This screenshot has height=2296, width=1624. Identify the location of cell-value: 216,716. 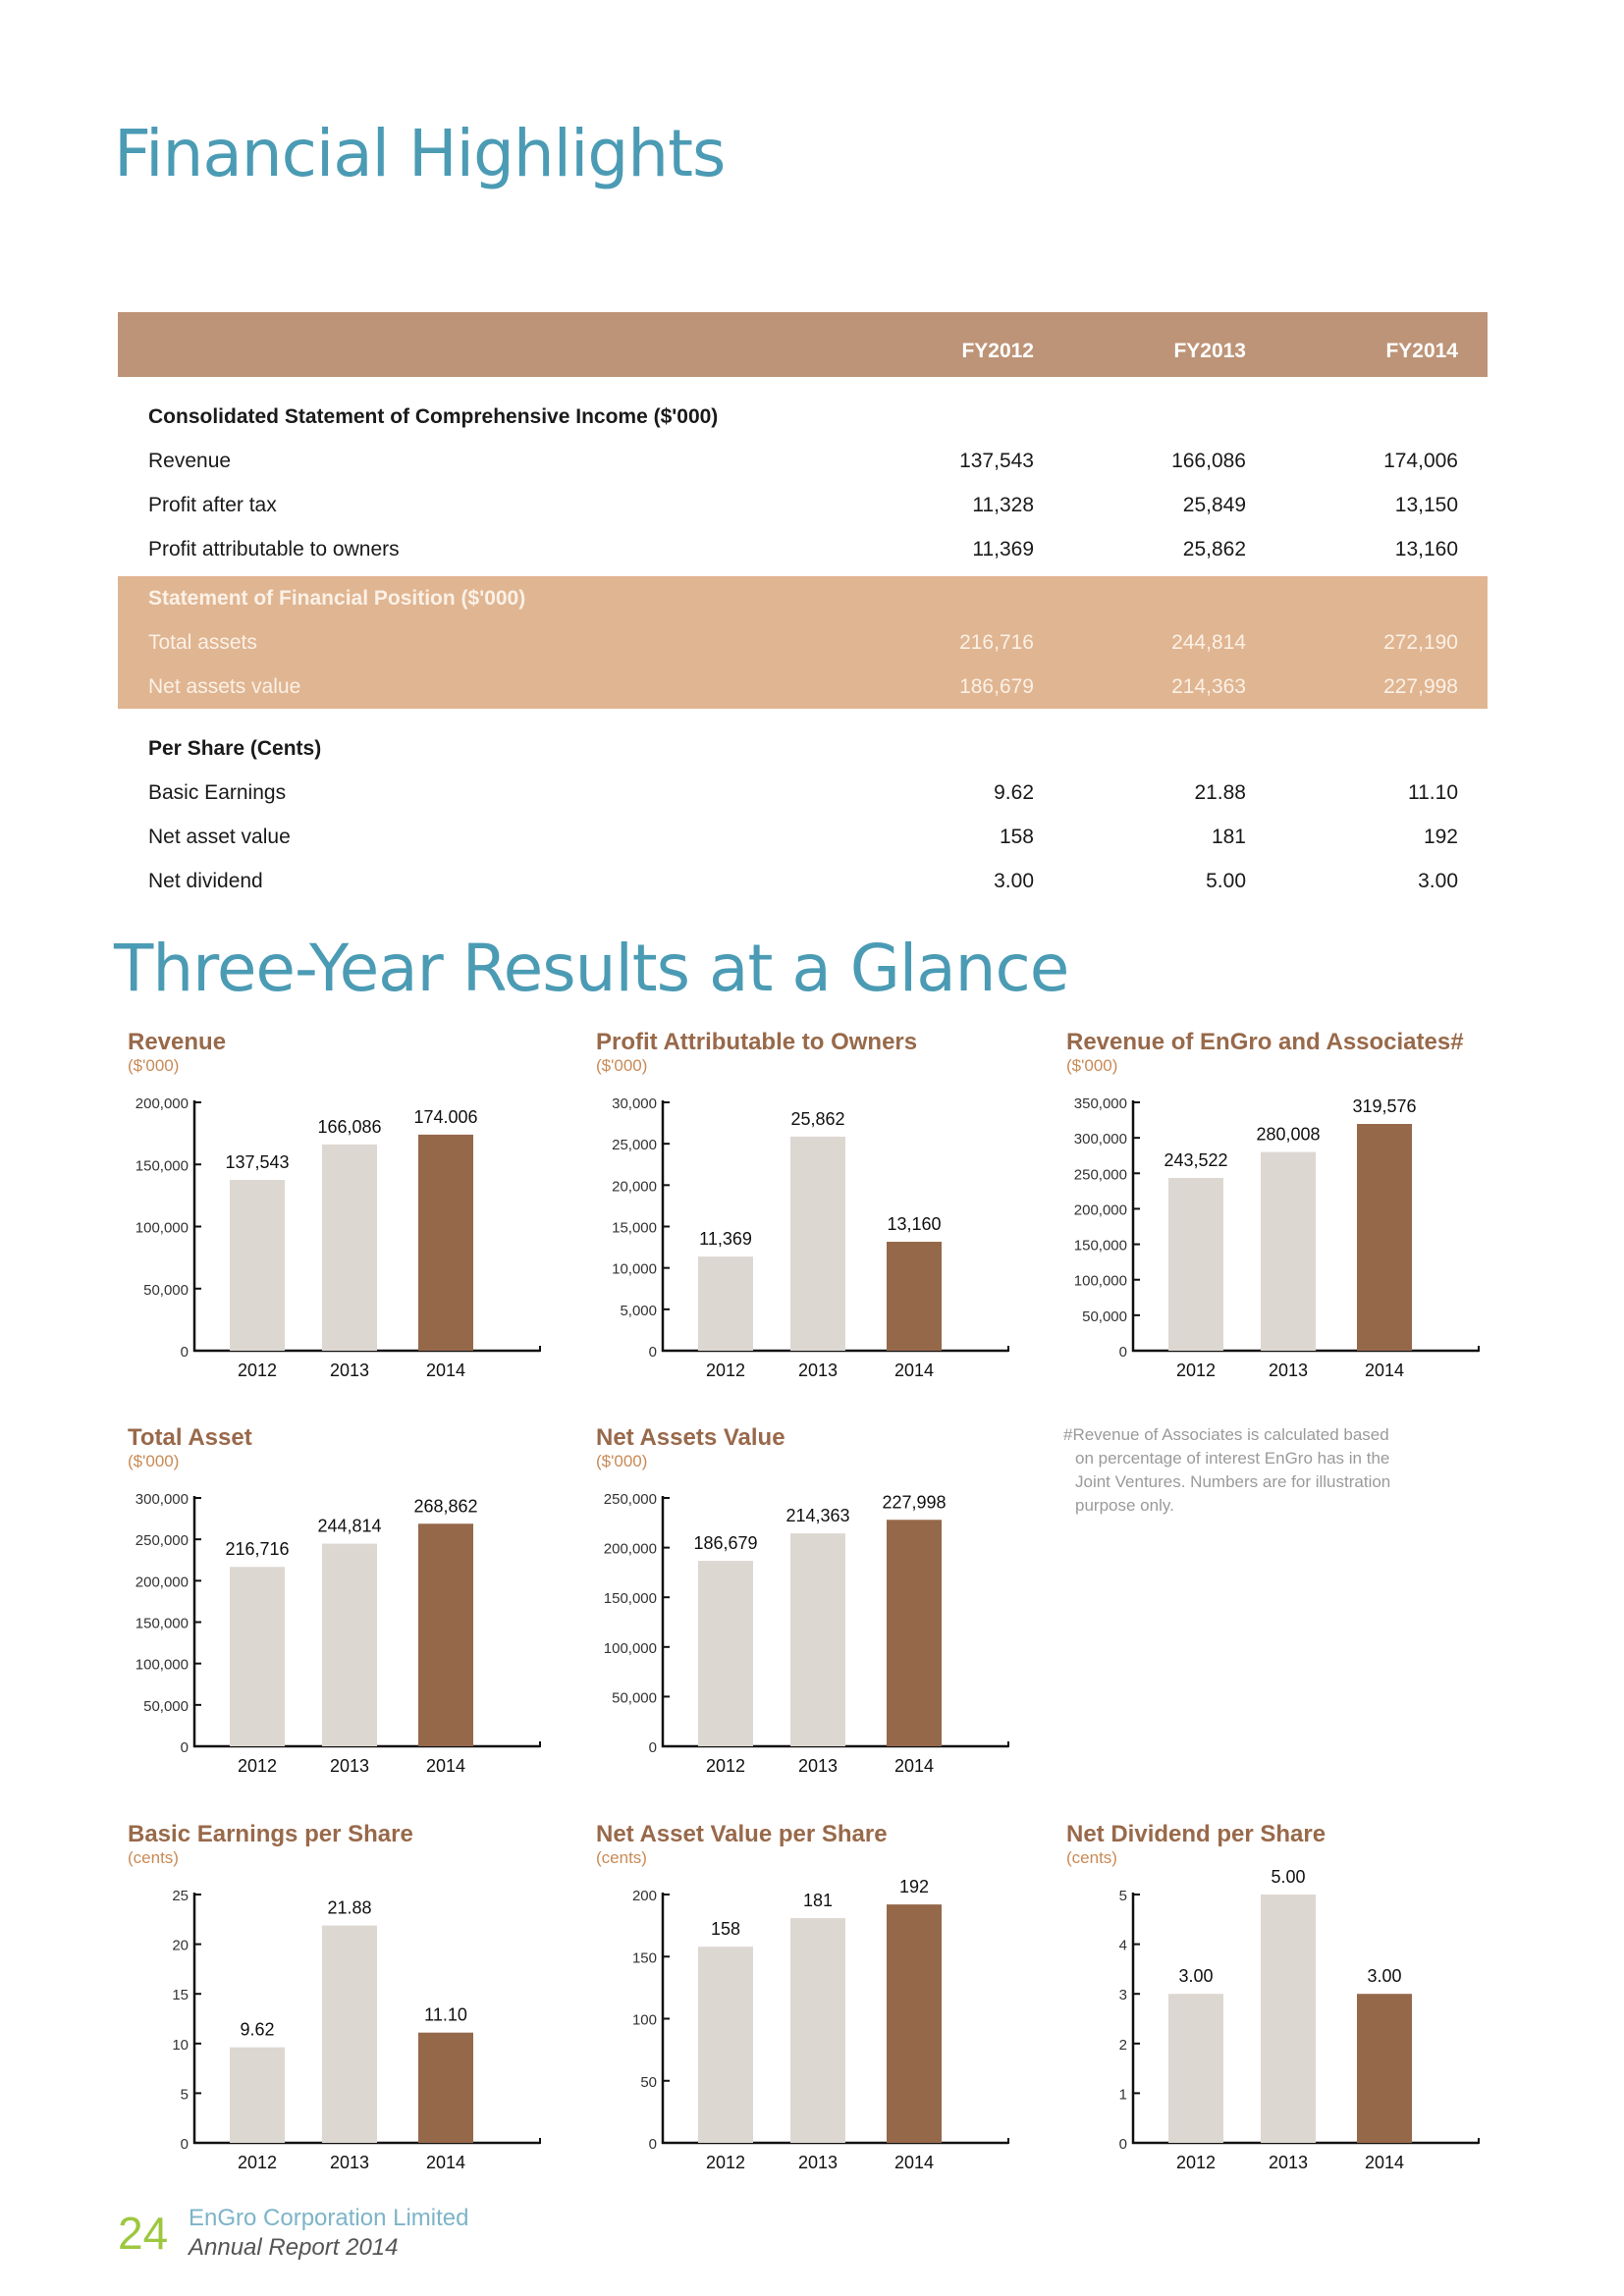
(996, 642).